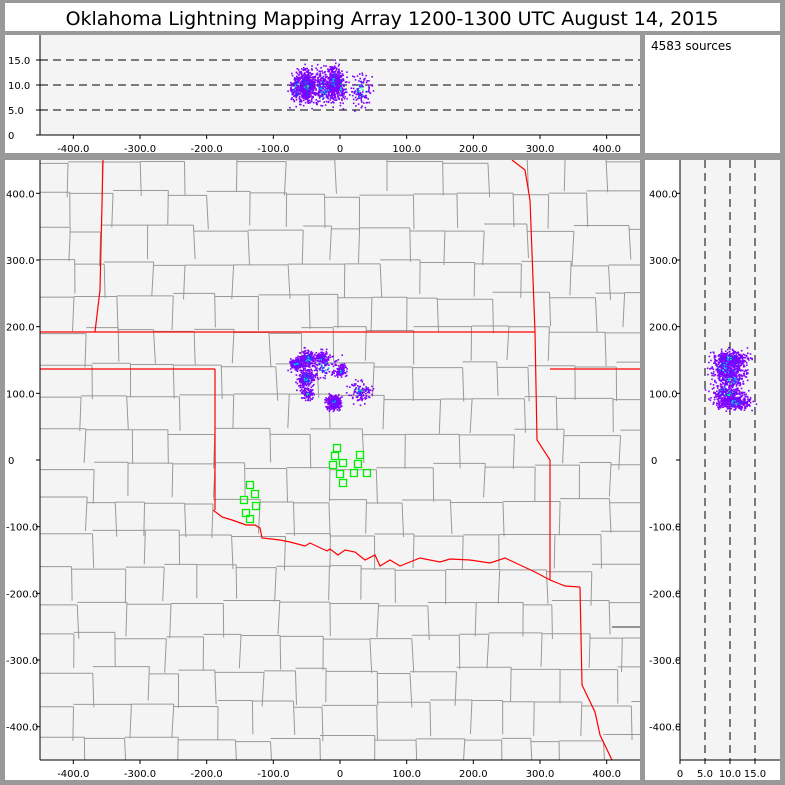 The height and width of the screenshot is (785, 785). Describe the element at coordinates (663, 194) in the screenshot. I see `right-y-tick-label: 400.0` at that location.